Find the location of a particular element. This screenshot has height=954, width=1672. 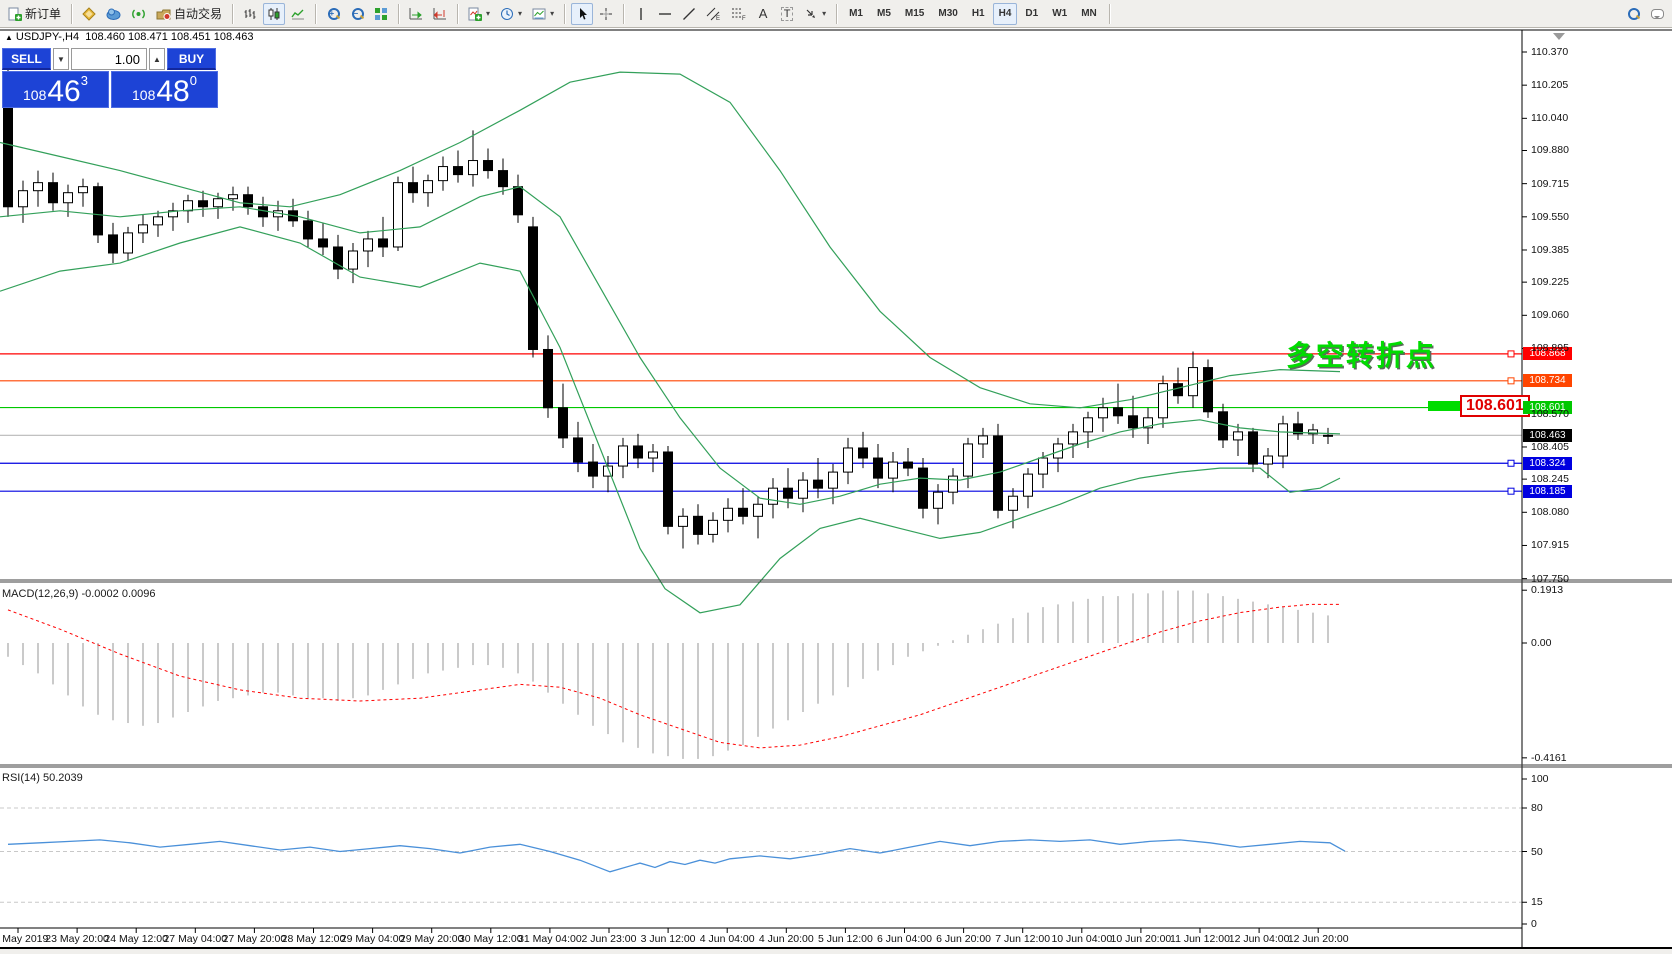

buy-price: 108 48 0 is located at coordinates (164, 89).